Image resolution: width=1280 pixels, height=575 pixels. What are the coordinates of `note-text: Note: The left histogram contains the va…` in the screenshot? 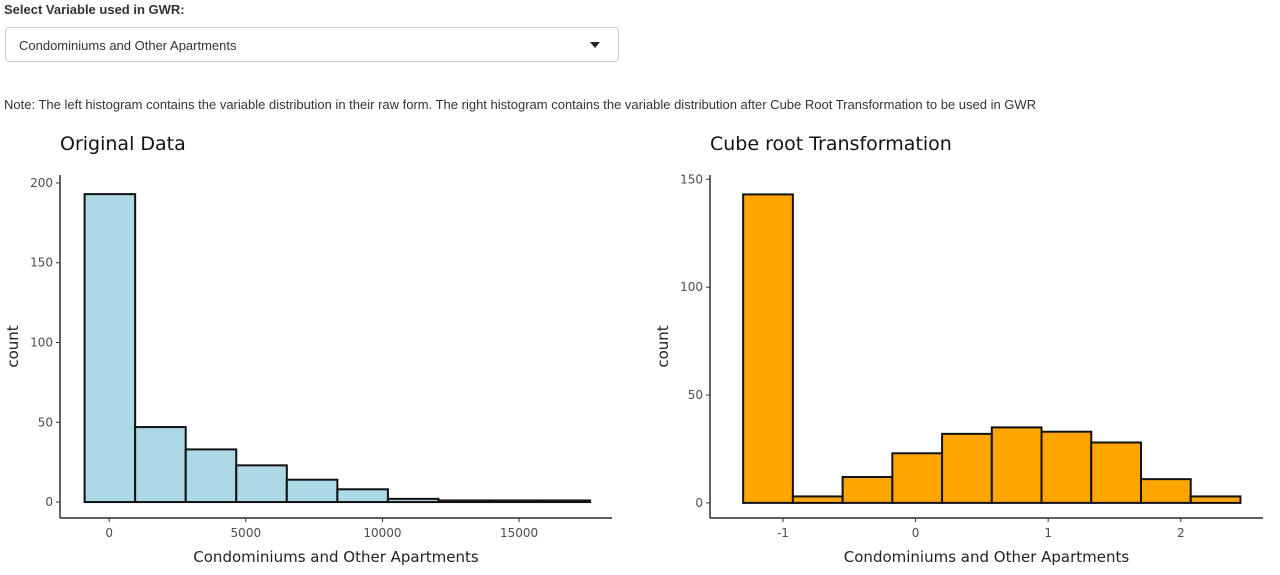 It's located at (520, 104).